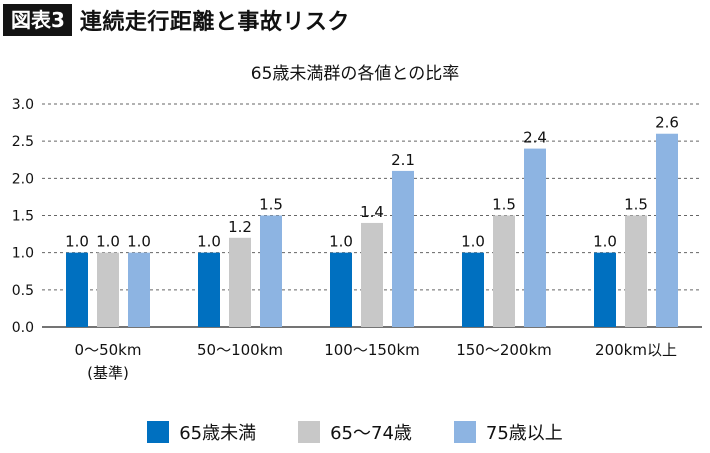  What do you see at coordinates (355, 74) in the screenshot?
I see `chart-title: 65歳未満群の各値との比率` at bounding box center [355, 74].